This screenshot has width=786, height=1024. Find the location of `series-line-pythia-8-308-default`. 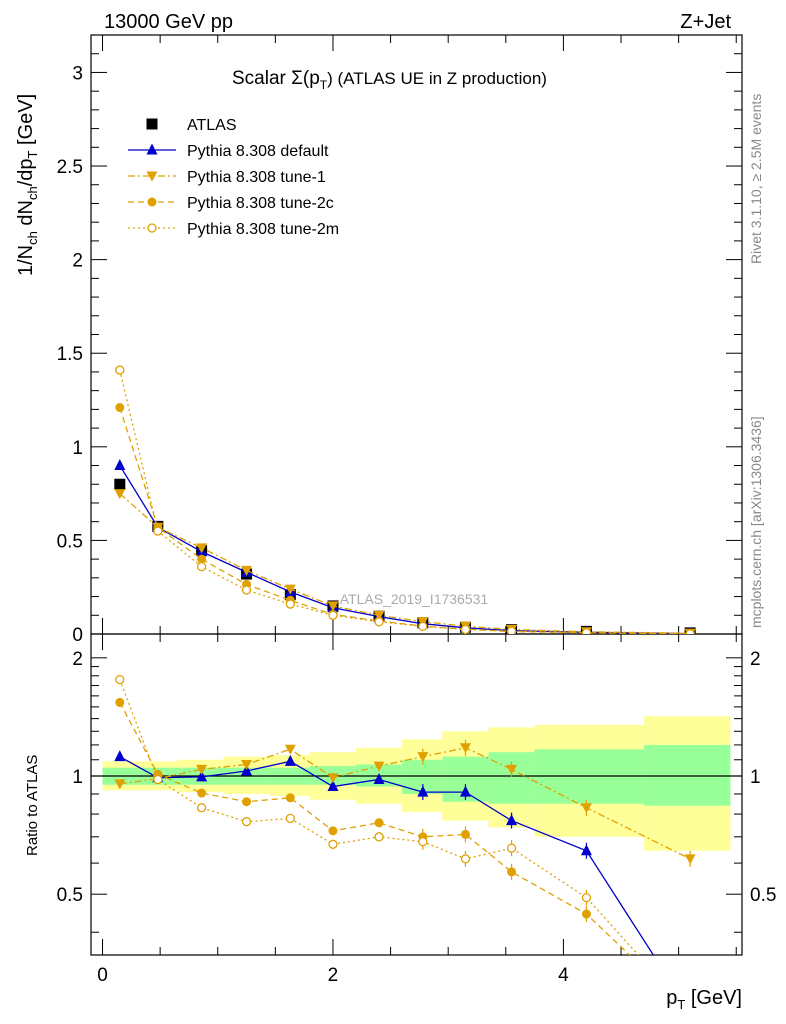

series-line-pythia-8-308-default is located at coordinates (405, 549).